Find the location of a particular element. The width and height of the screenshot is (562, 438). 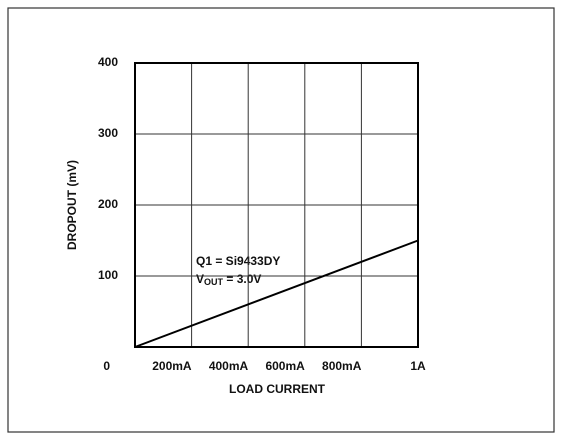

x-tick-label: 1A is located at coordinates (418, 366).